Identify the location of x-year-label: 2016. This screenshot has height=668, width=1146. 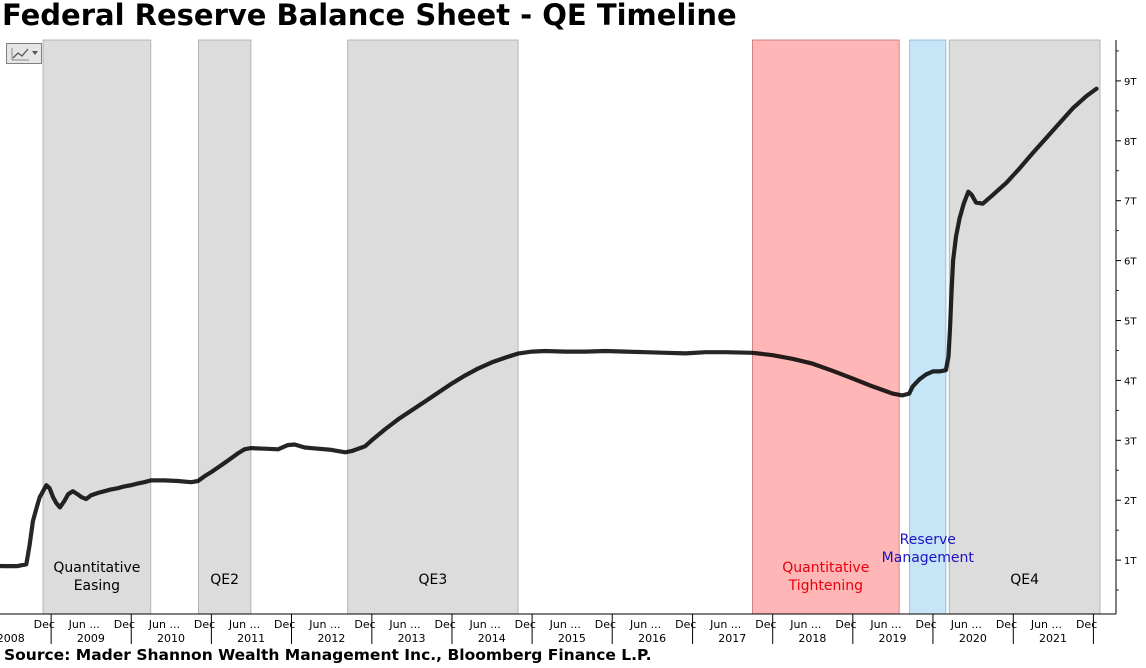
(652, 638).